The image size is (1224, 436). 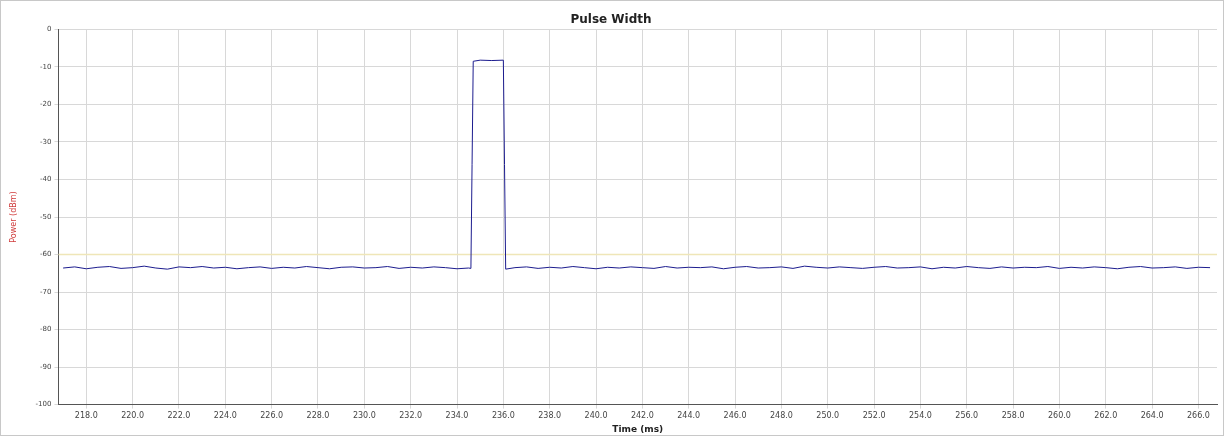 I want to click on x-tick-label: 226.0, so click(x=272, y=416).